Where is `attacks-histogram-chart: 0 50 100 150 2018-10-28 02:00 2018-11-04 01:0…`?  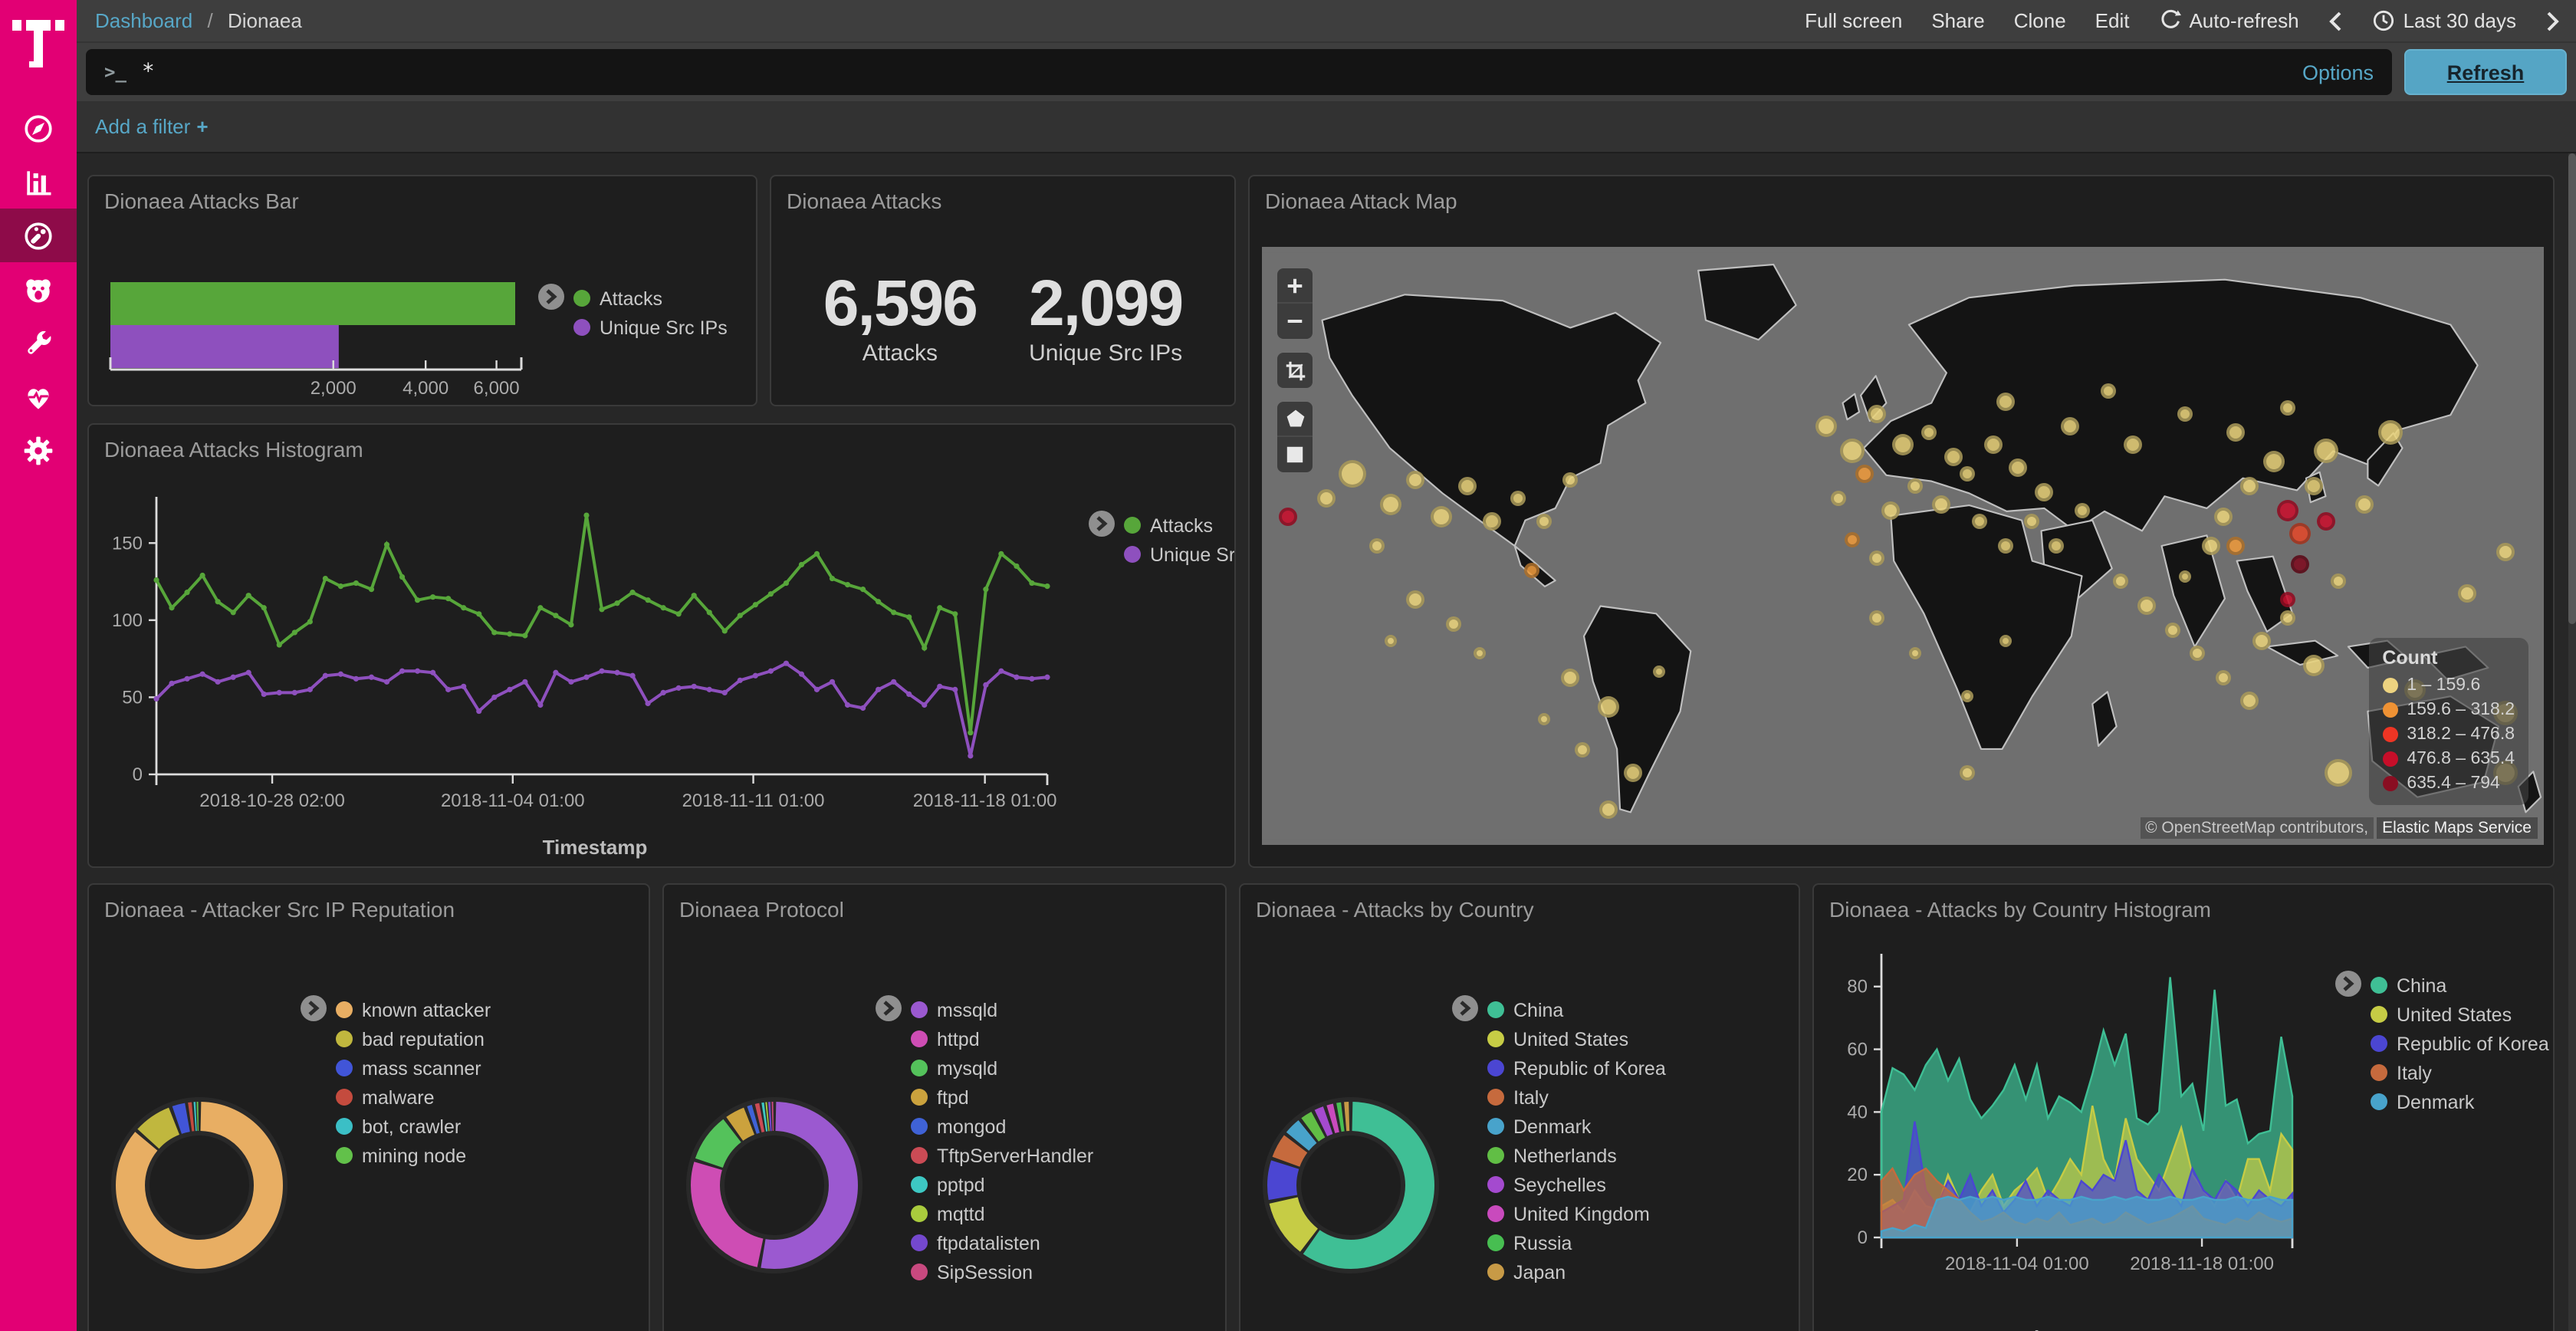
attacks-histogram-chart: 0 50 100 150 2018-10-28 02:00 2018-11-04 01:0… is located at coordinates (587, 660).